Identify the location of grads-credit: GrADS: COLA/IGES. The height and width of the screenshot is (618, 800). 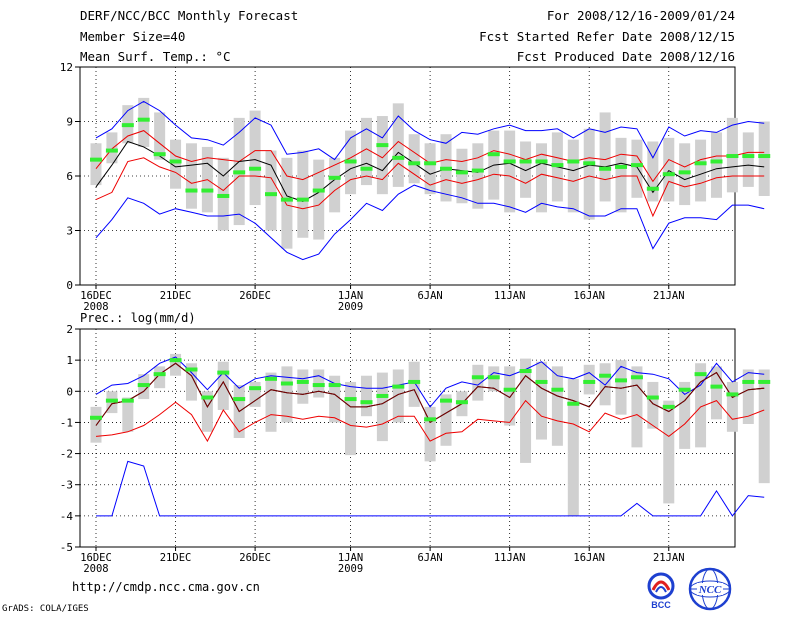
(45, 609).